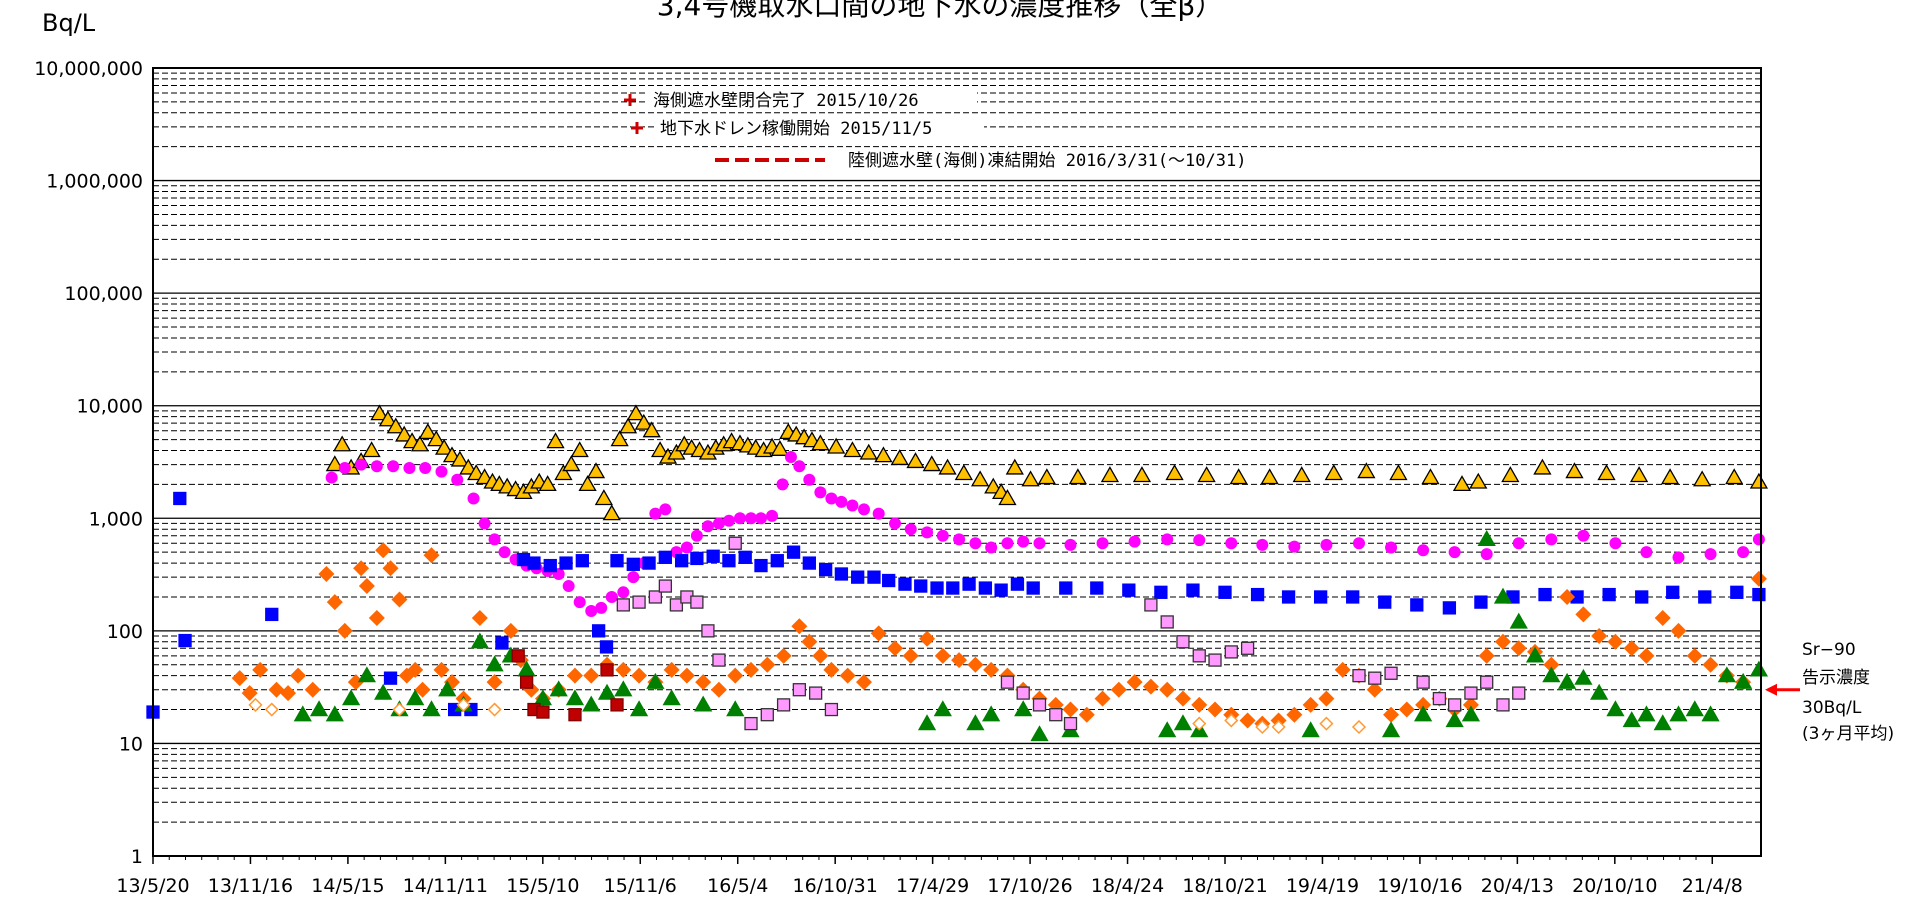 The width and height of the screenshot is (1925, 897). I want to click on chart-title: 3,4号機取水口間の地下水の濃度推移（全β）, so click(940, 11).